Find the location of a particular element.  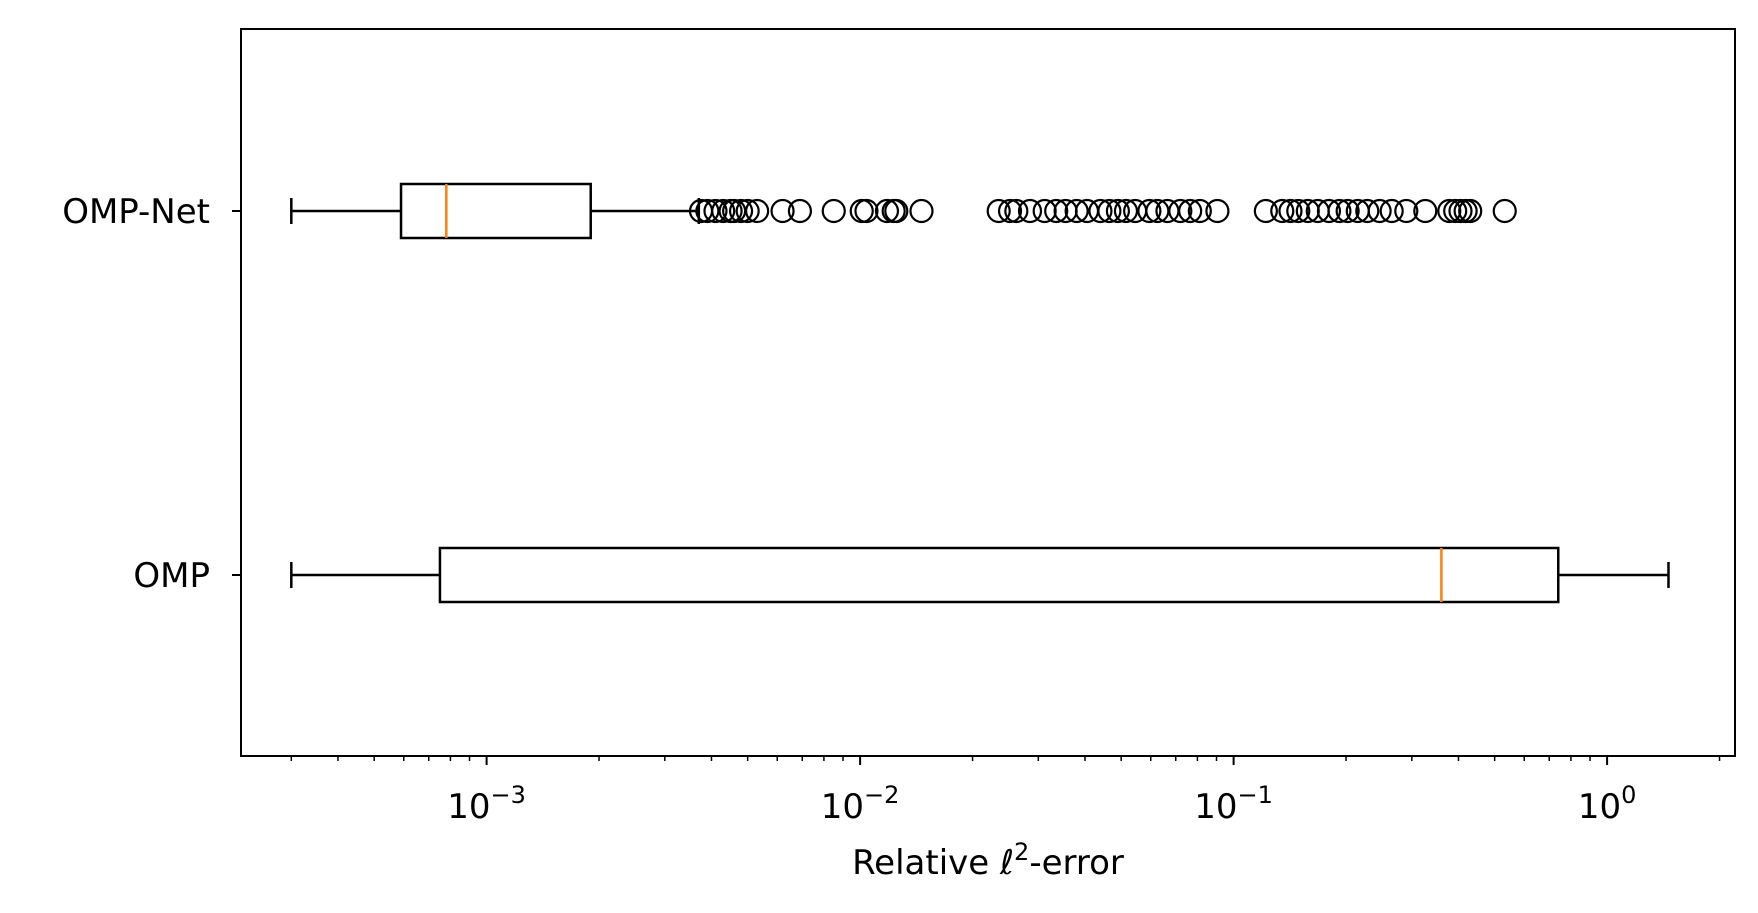

x-tick-label: 10⁻³ is located at coordinates (486, 804).